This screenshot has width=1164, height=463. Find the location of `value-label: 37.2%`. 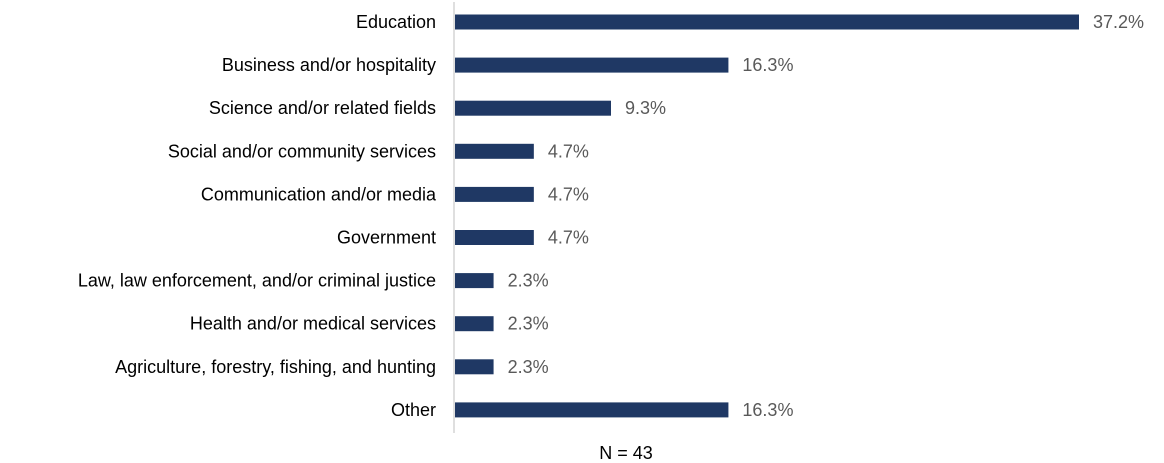

value-label: 37.2% is located at coordinates (1118, 22).